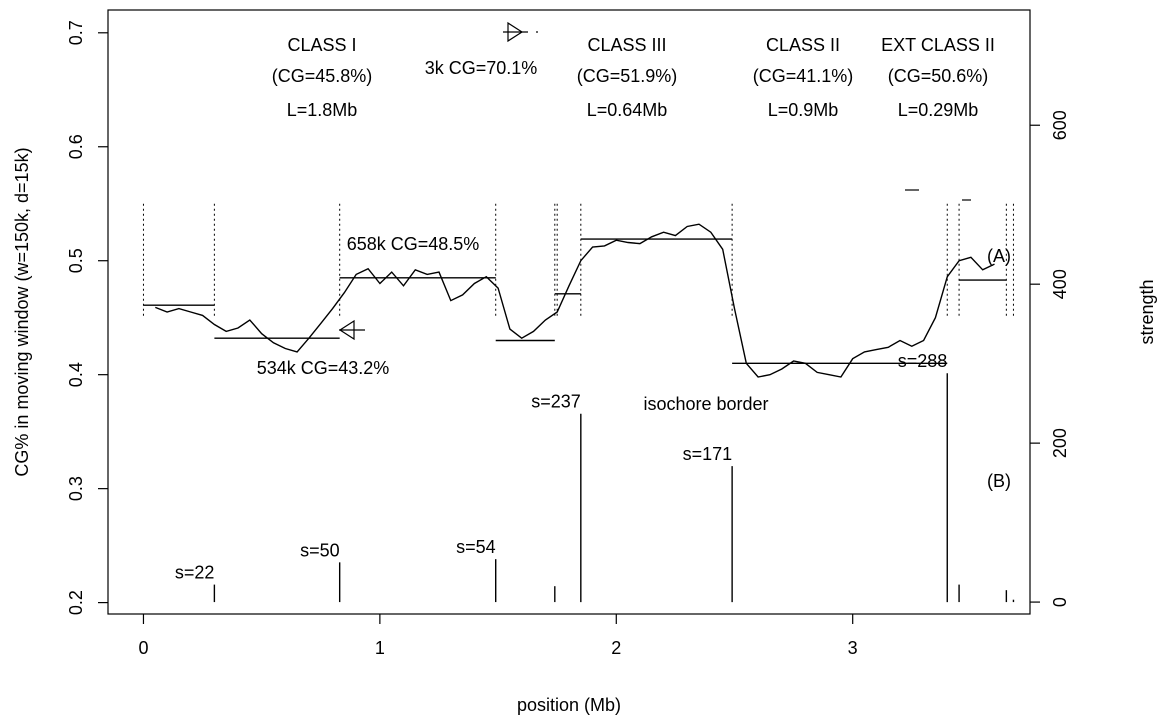 The image size is (1165, 717). I want to click on y-tick-label: 0.7, so click(76, 32).